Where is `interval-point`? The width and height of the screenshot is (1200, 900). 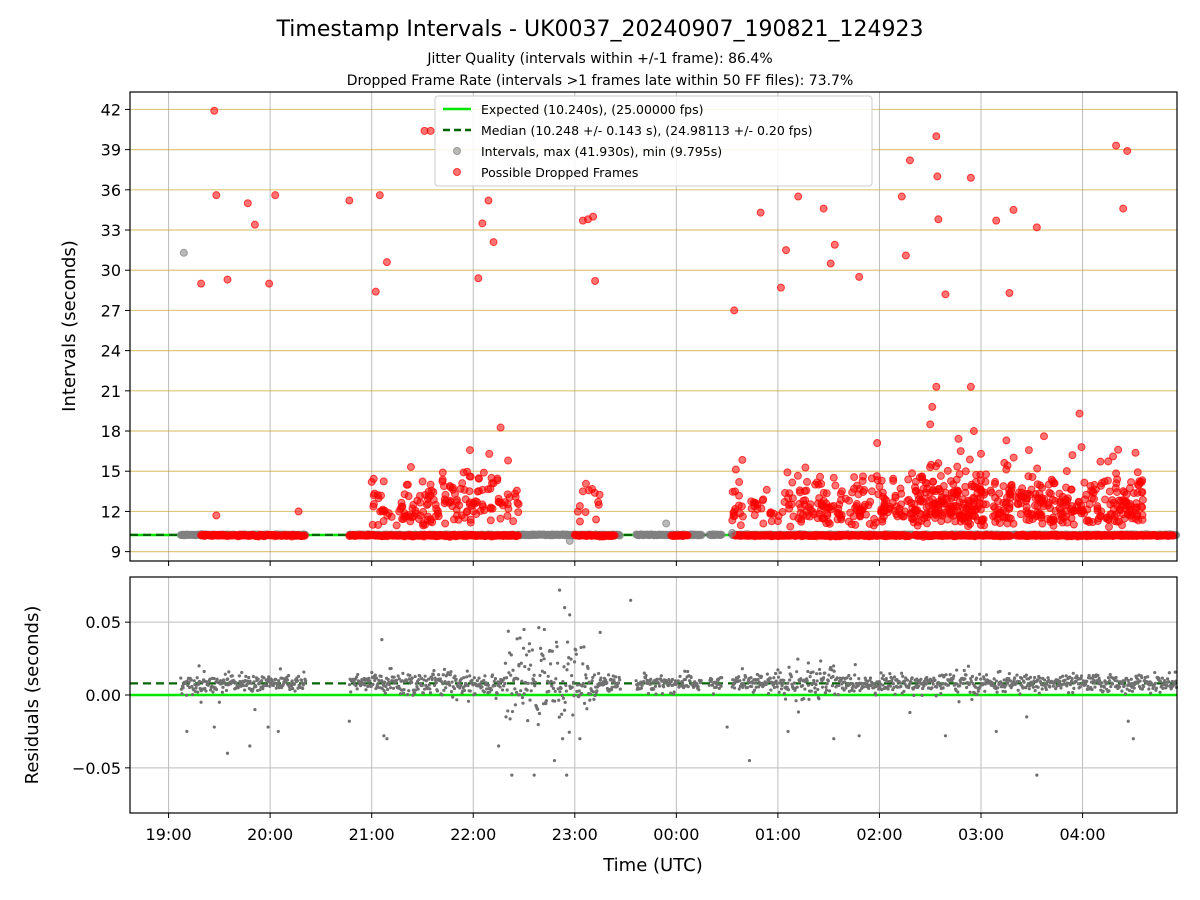
interval-point is located at coordinates (666, 523).